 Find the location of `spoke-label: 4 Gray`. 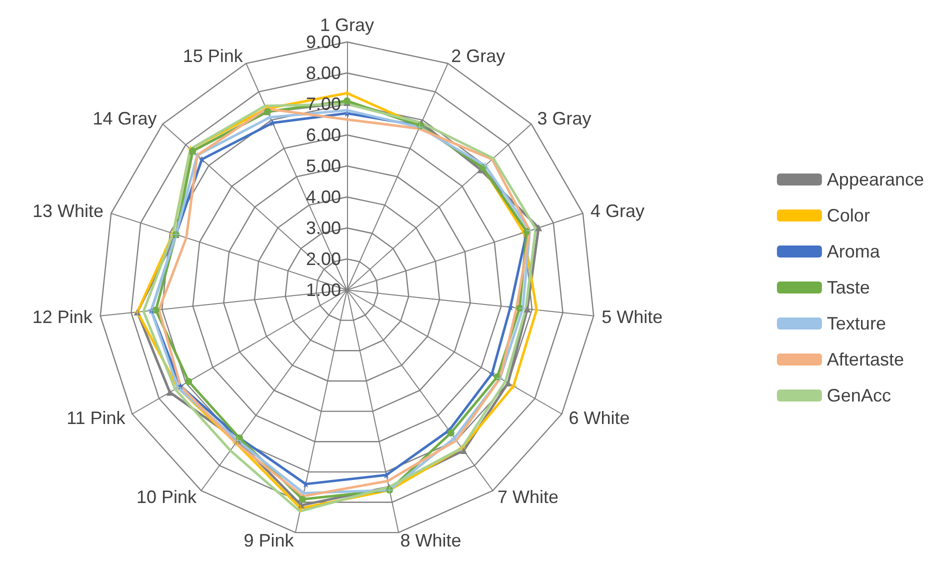

spoke-label: 4 Gray is located at coordinates (617, 210).